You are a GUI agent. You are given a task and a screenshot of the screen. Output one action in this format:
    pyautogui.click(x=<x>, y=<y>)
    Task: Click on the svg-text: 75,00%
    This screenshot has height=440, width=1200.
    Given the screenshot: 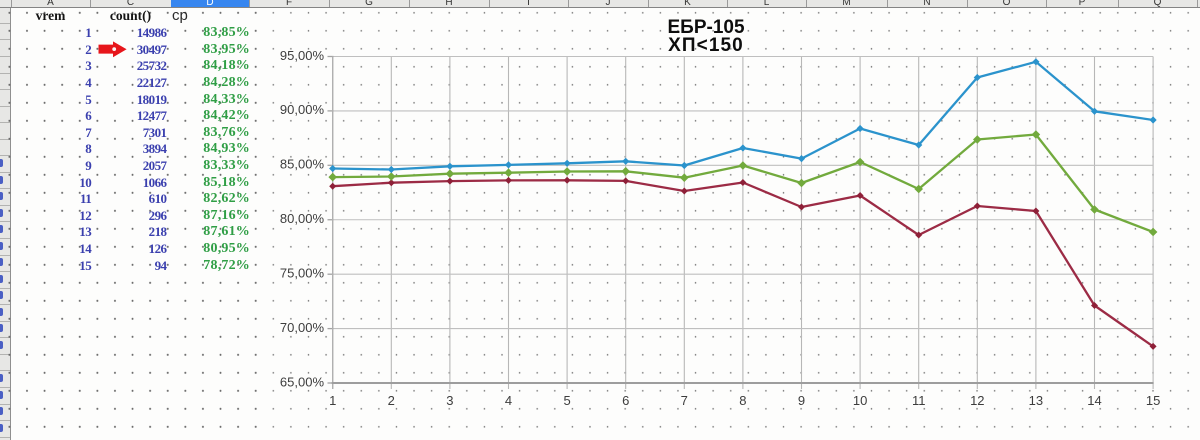 What is the action you would take?
    pyautogui.click(x=302, y=273)
    